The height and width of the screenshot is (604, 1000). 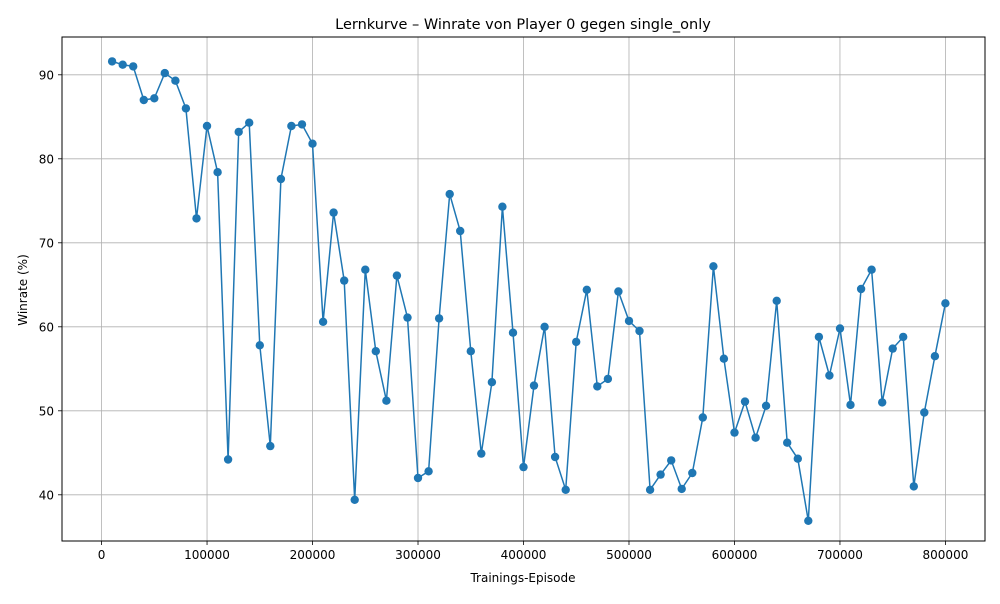 What do you see at coordinates (735, 555) in the screenshot?
I see `x-tick-label: 600000` at bounding box center [735, 555].